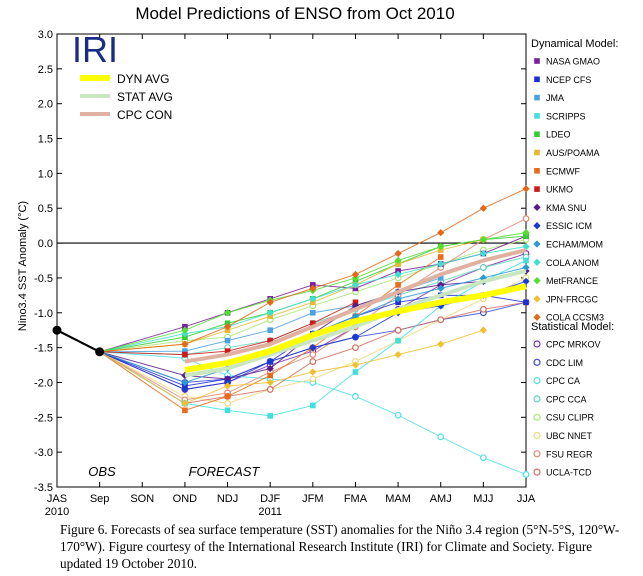  Describe the element at coordinates (142, 499) in the screenshot. I see `x-tick-label: SON` at that location.